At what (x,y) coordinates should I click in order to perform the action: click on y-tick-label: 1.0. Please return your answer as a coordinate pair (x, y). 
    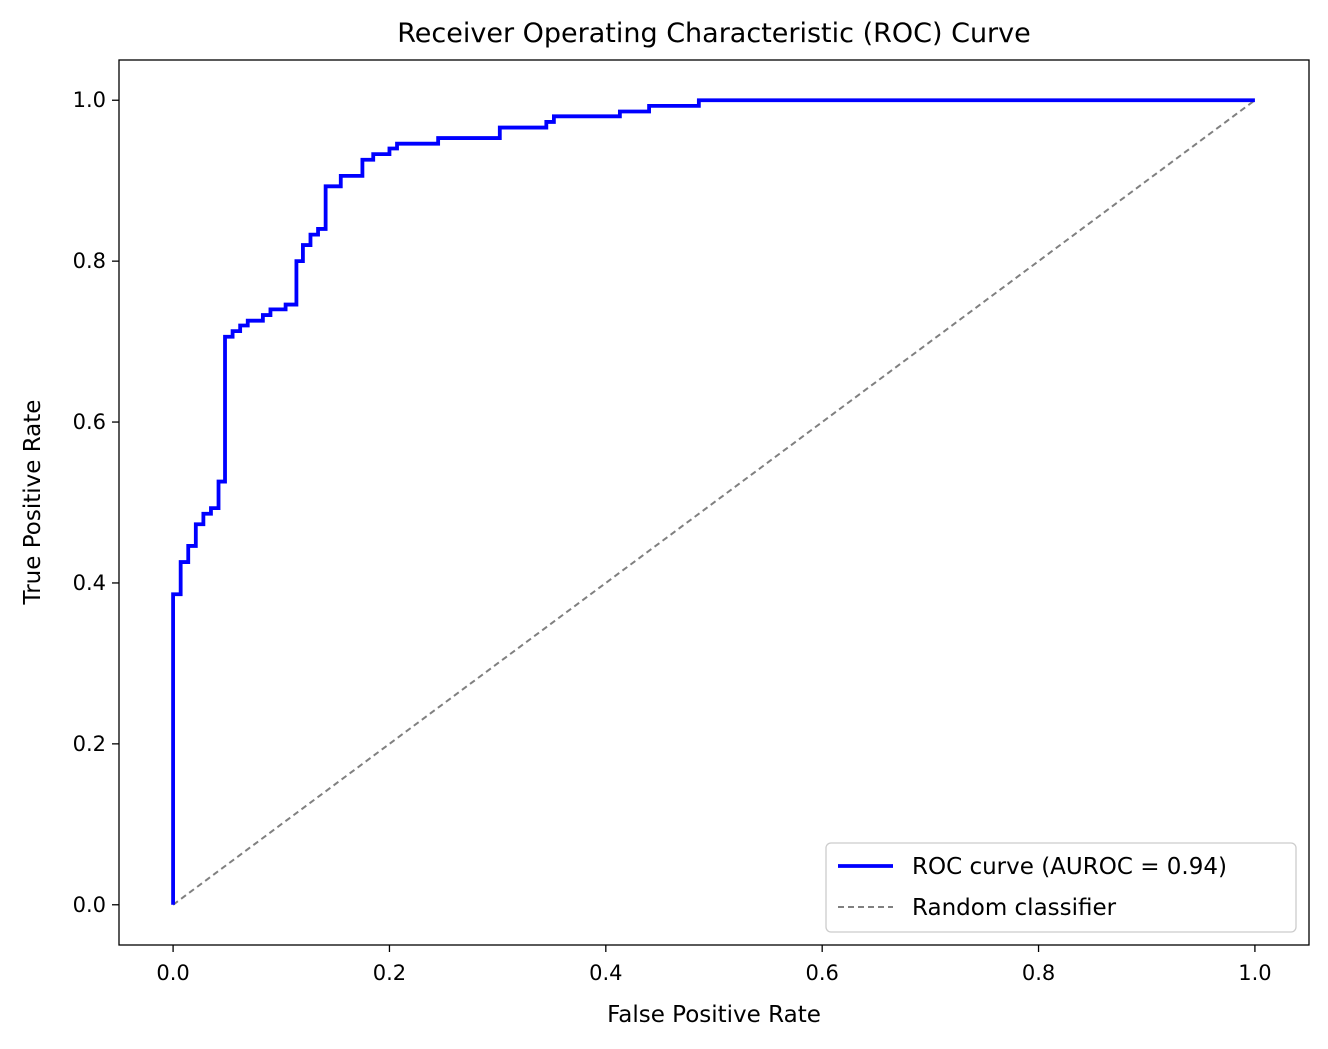
    Looking at the image, I should click on (89, 100).